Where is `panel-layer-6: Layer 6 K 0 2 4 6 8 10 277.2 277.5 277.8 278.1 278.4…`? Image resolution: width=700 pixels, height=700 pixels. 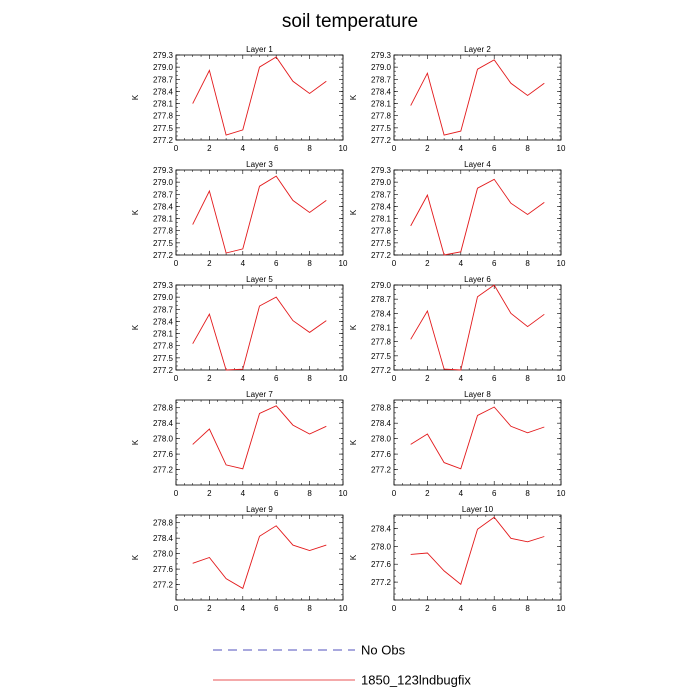 panel-layer-6: Layer 6 K 0 2 4 6 8 10 277.2 277.5 277.8 278.1 278.4… is located at coordinates (457, 329).